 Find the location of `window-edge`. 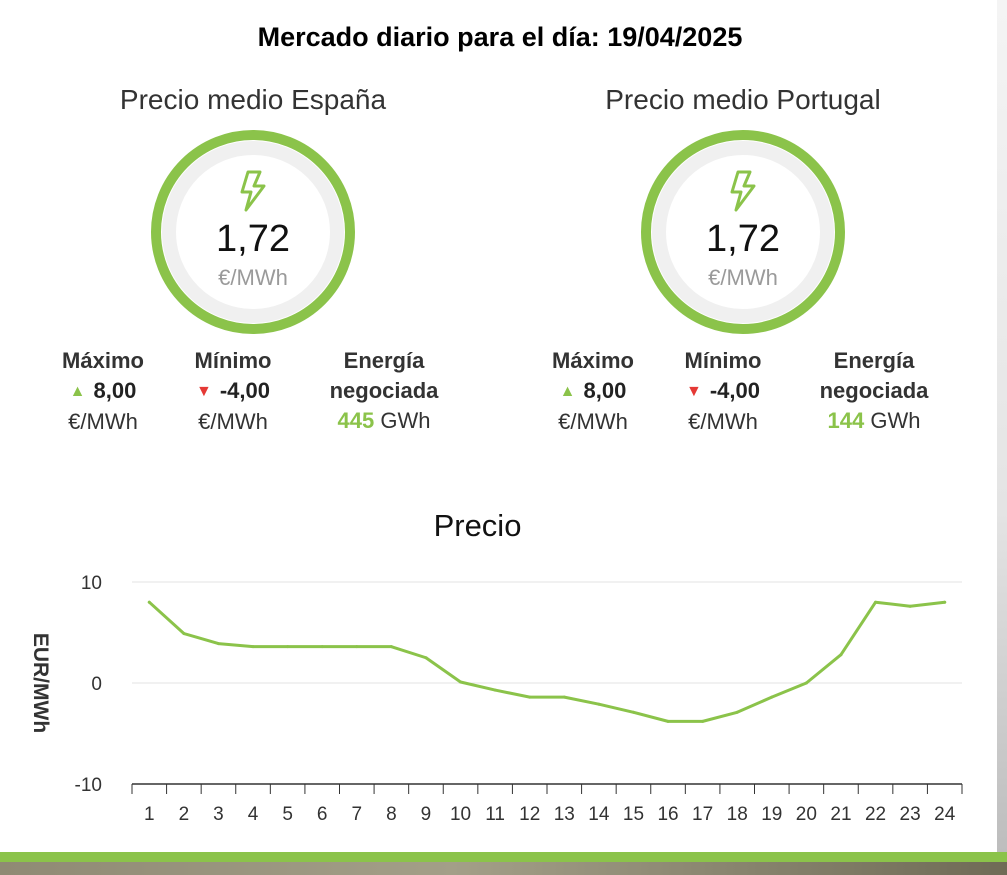

window-edge is located at coordinates (1002, 426).